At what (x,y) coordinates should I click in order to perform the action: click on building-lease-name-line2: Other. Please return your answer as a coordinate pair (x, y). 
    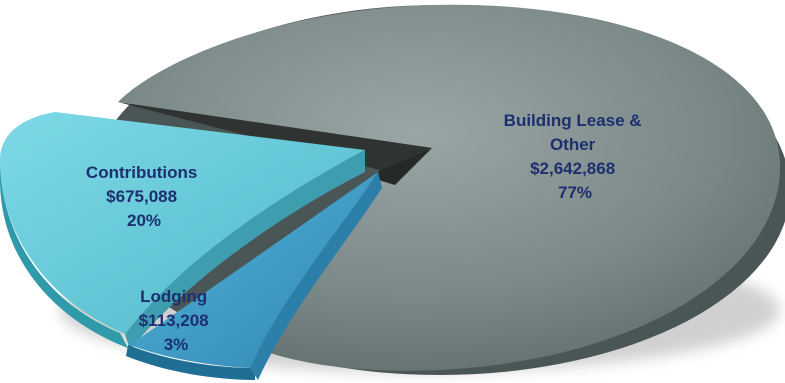
    Looking at the image, I should click on (573, 144).